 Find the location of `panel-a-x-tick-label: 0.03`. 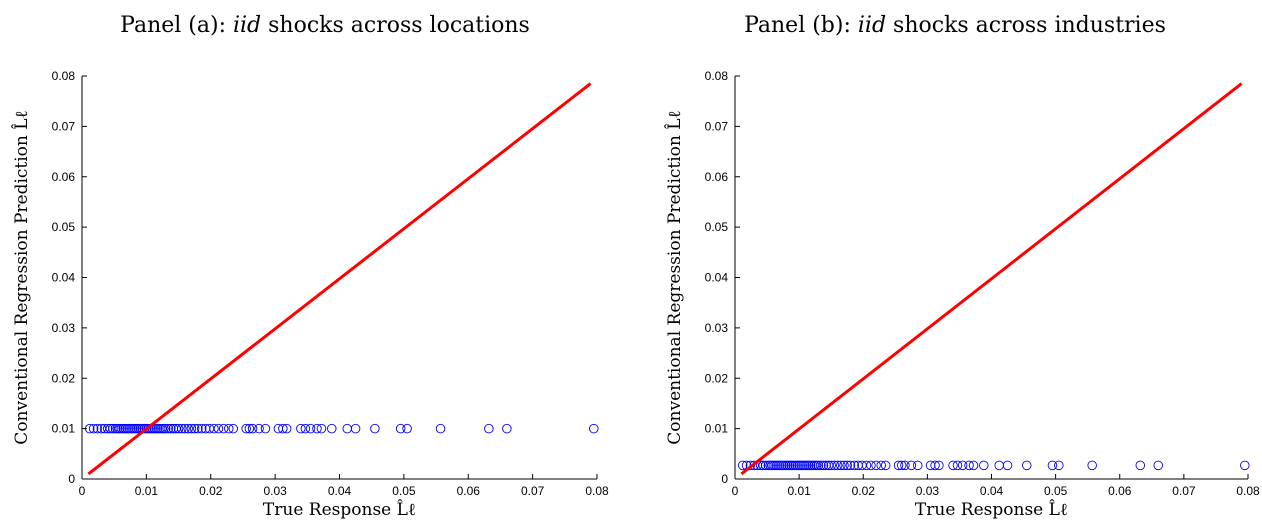

panel-a-x-tick-label: 0.03 is located at coordinates (275, 491).